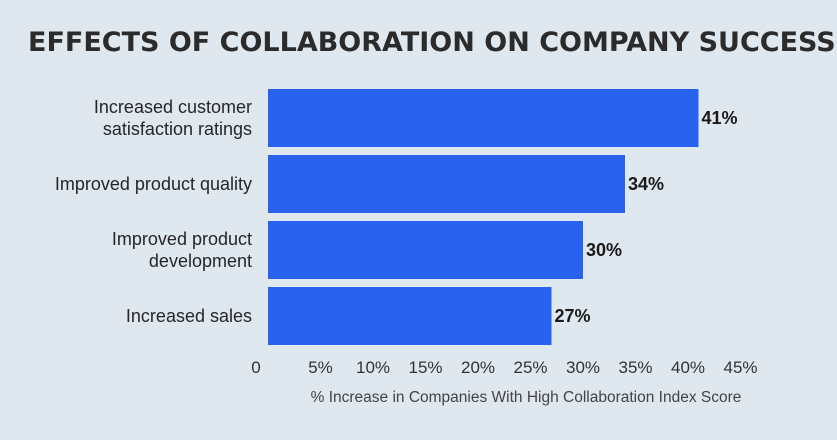 Image resolution: width=837 pixels, height=440 pixels. I want to click on tick-label-3: 15%, so click(425, 367).